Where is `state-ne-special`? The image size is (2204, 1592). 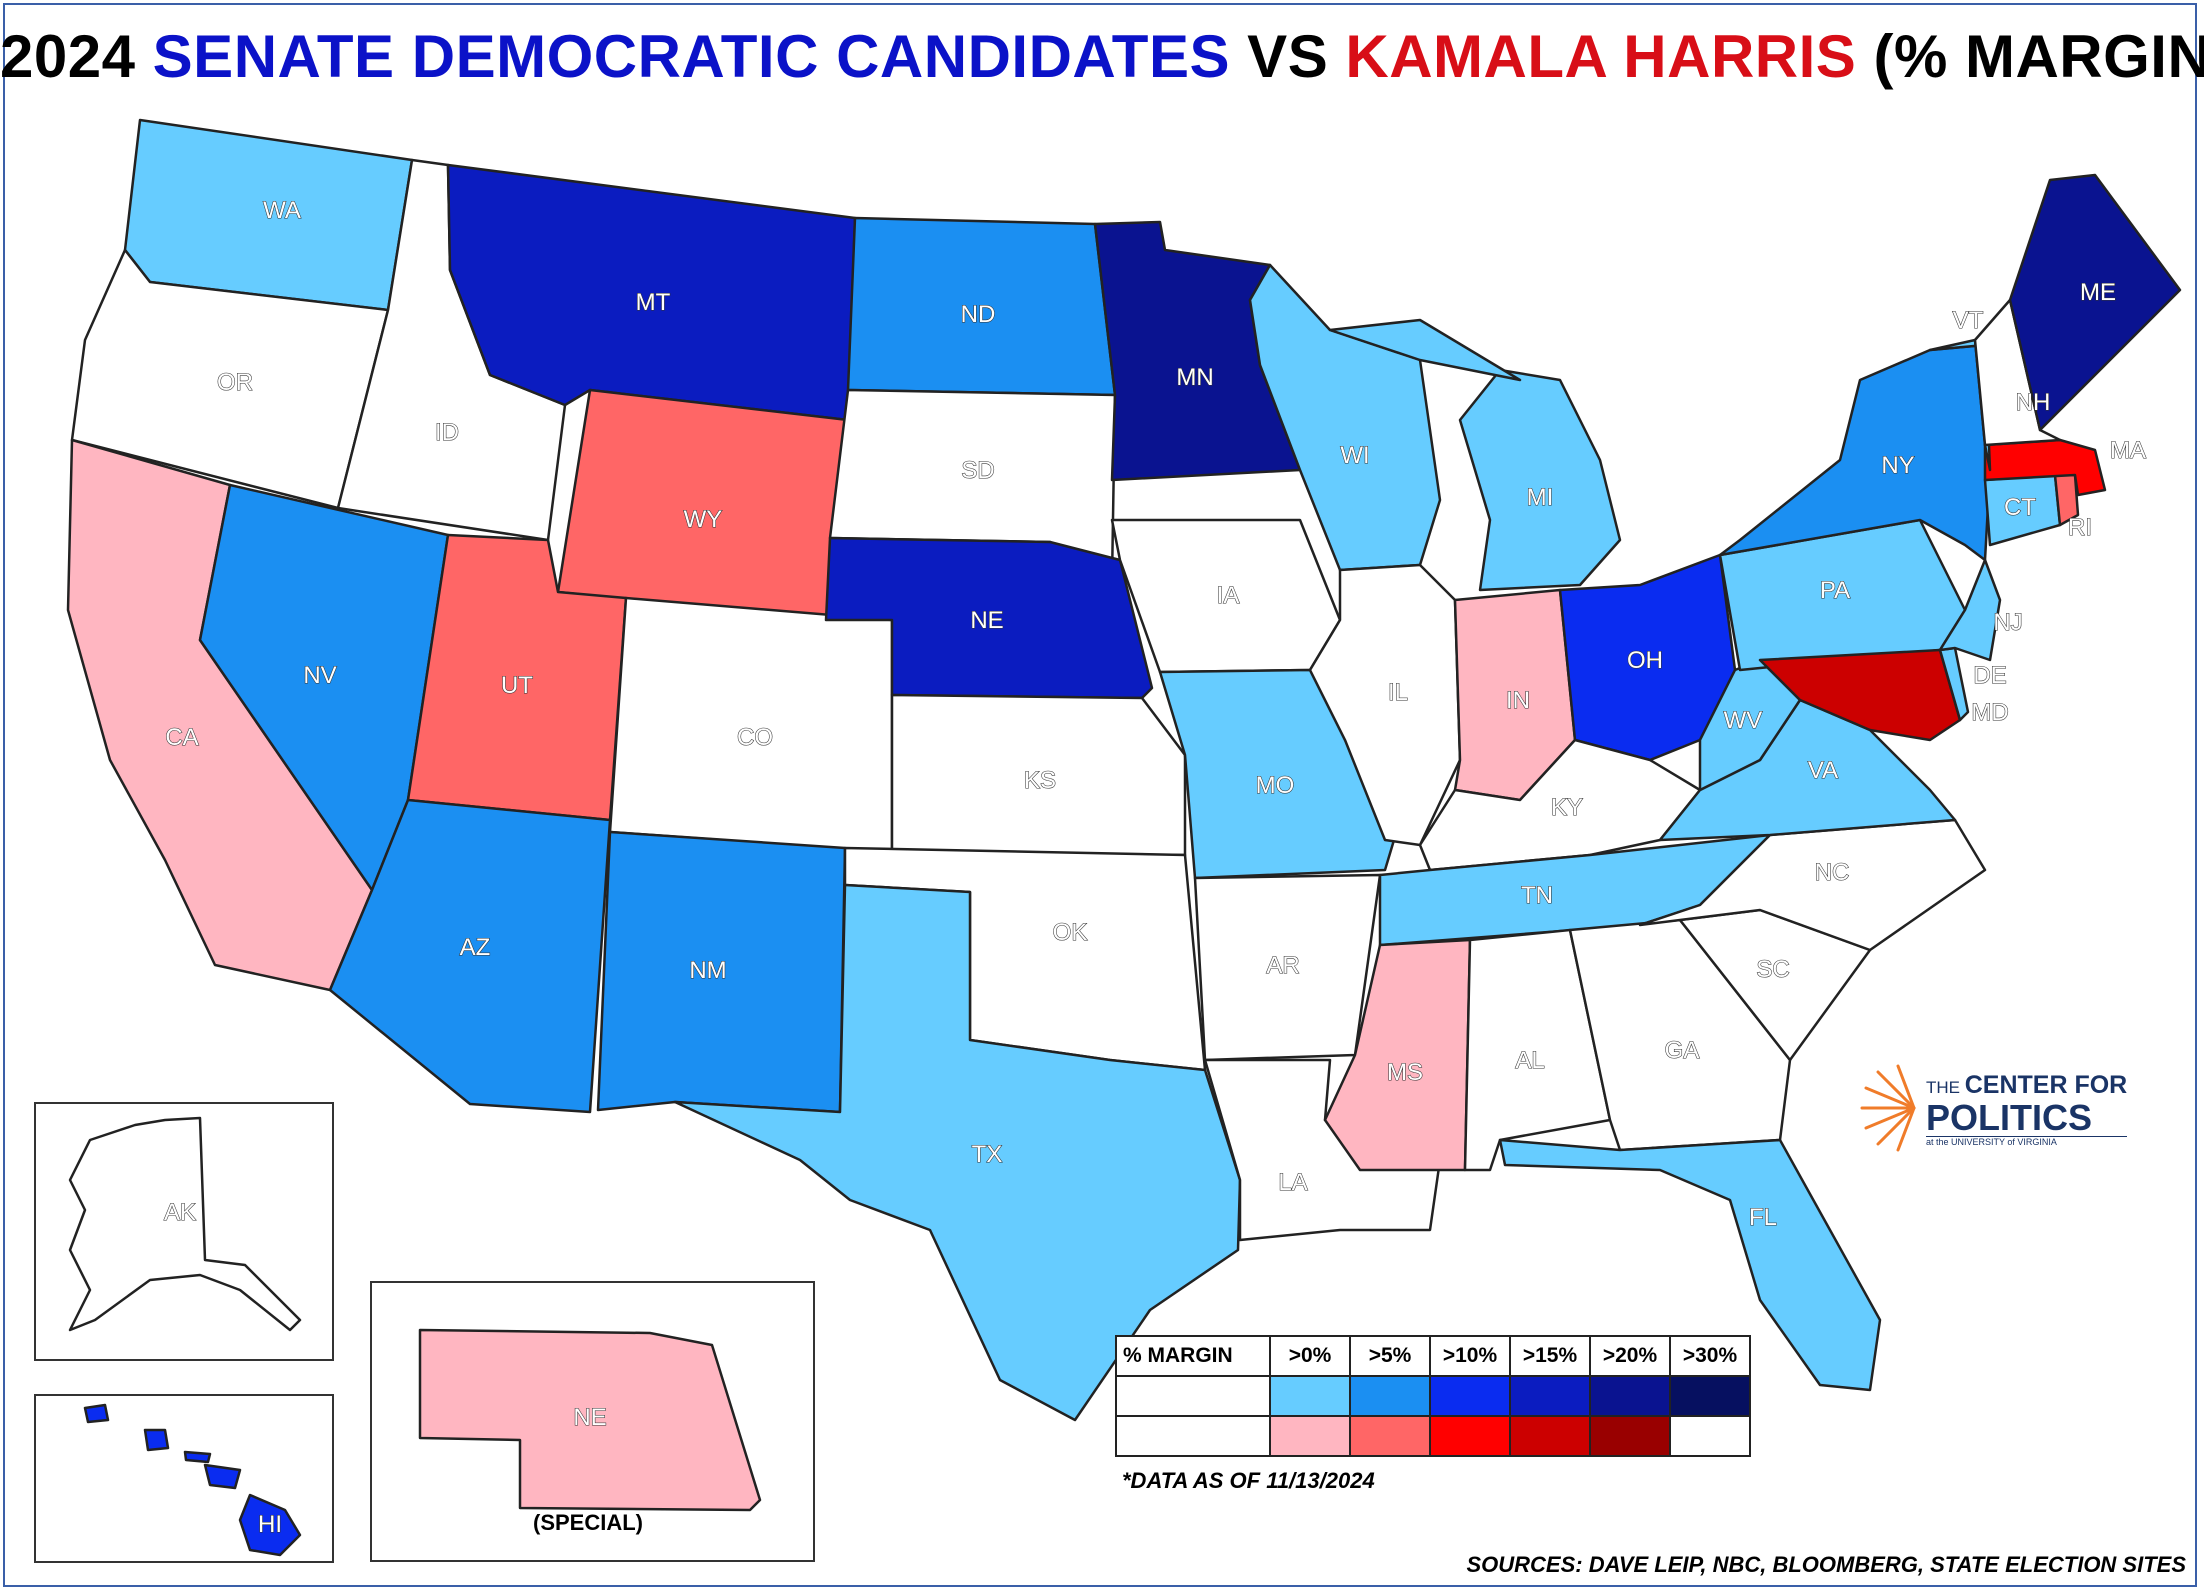 state-ne-special is located at coordinates (590, 1420).